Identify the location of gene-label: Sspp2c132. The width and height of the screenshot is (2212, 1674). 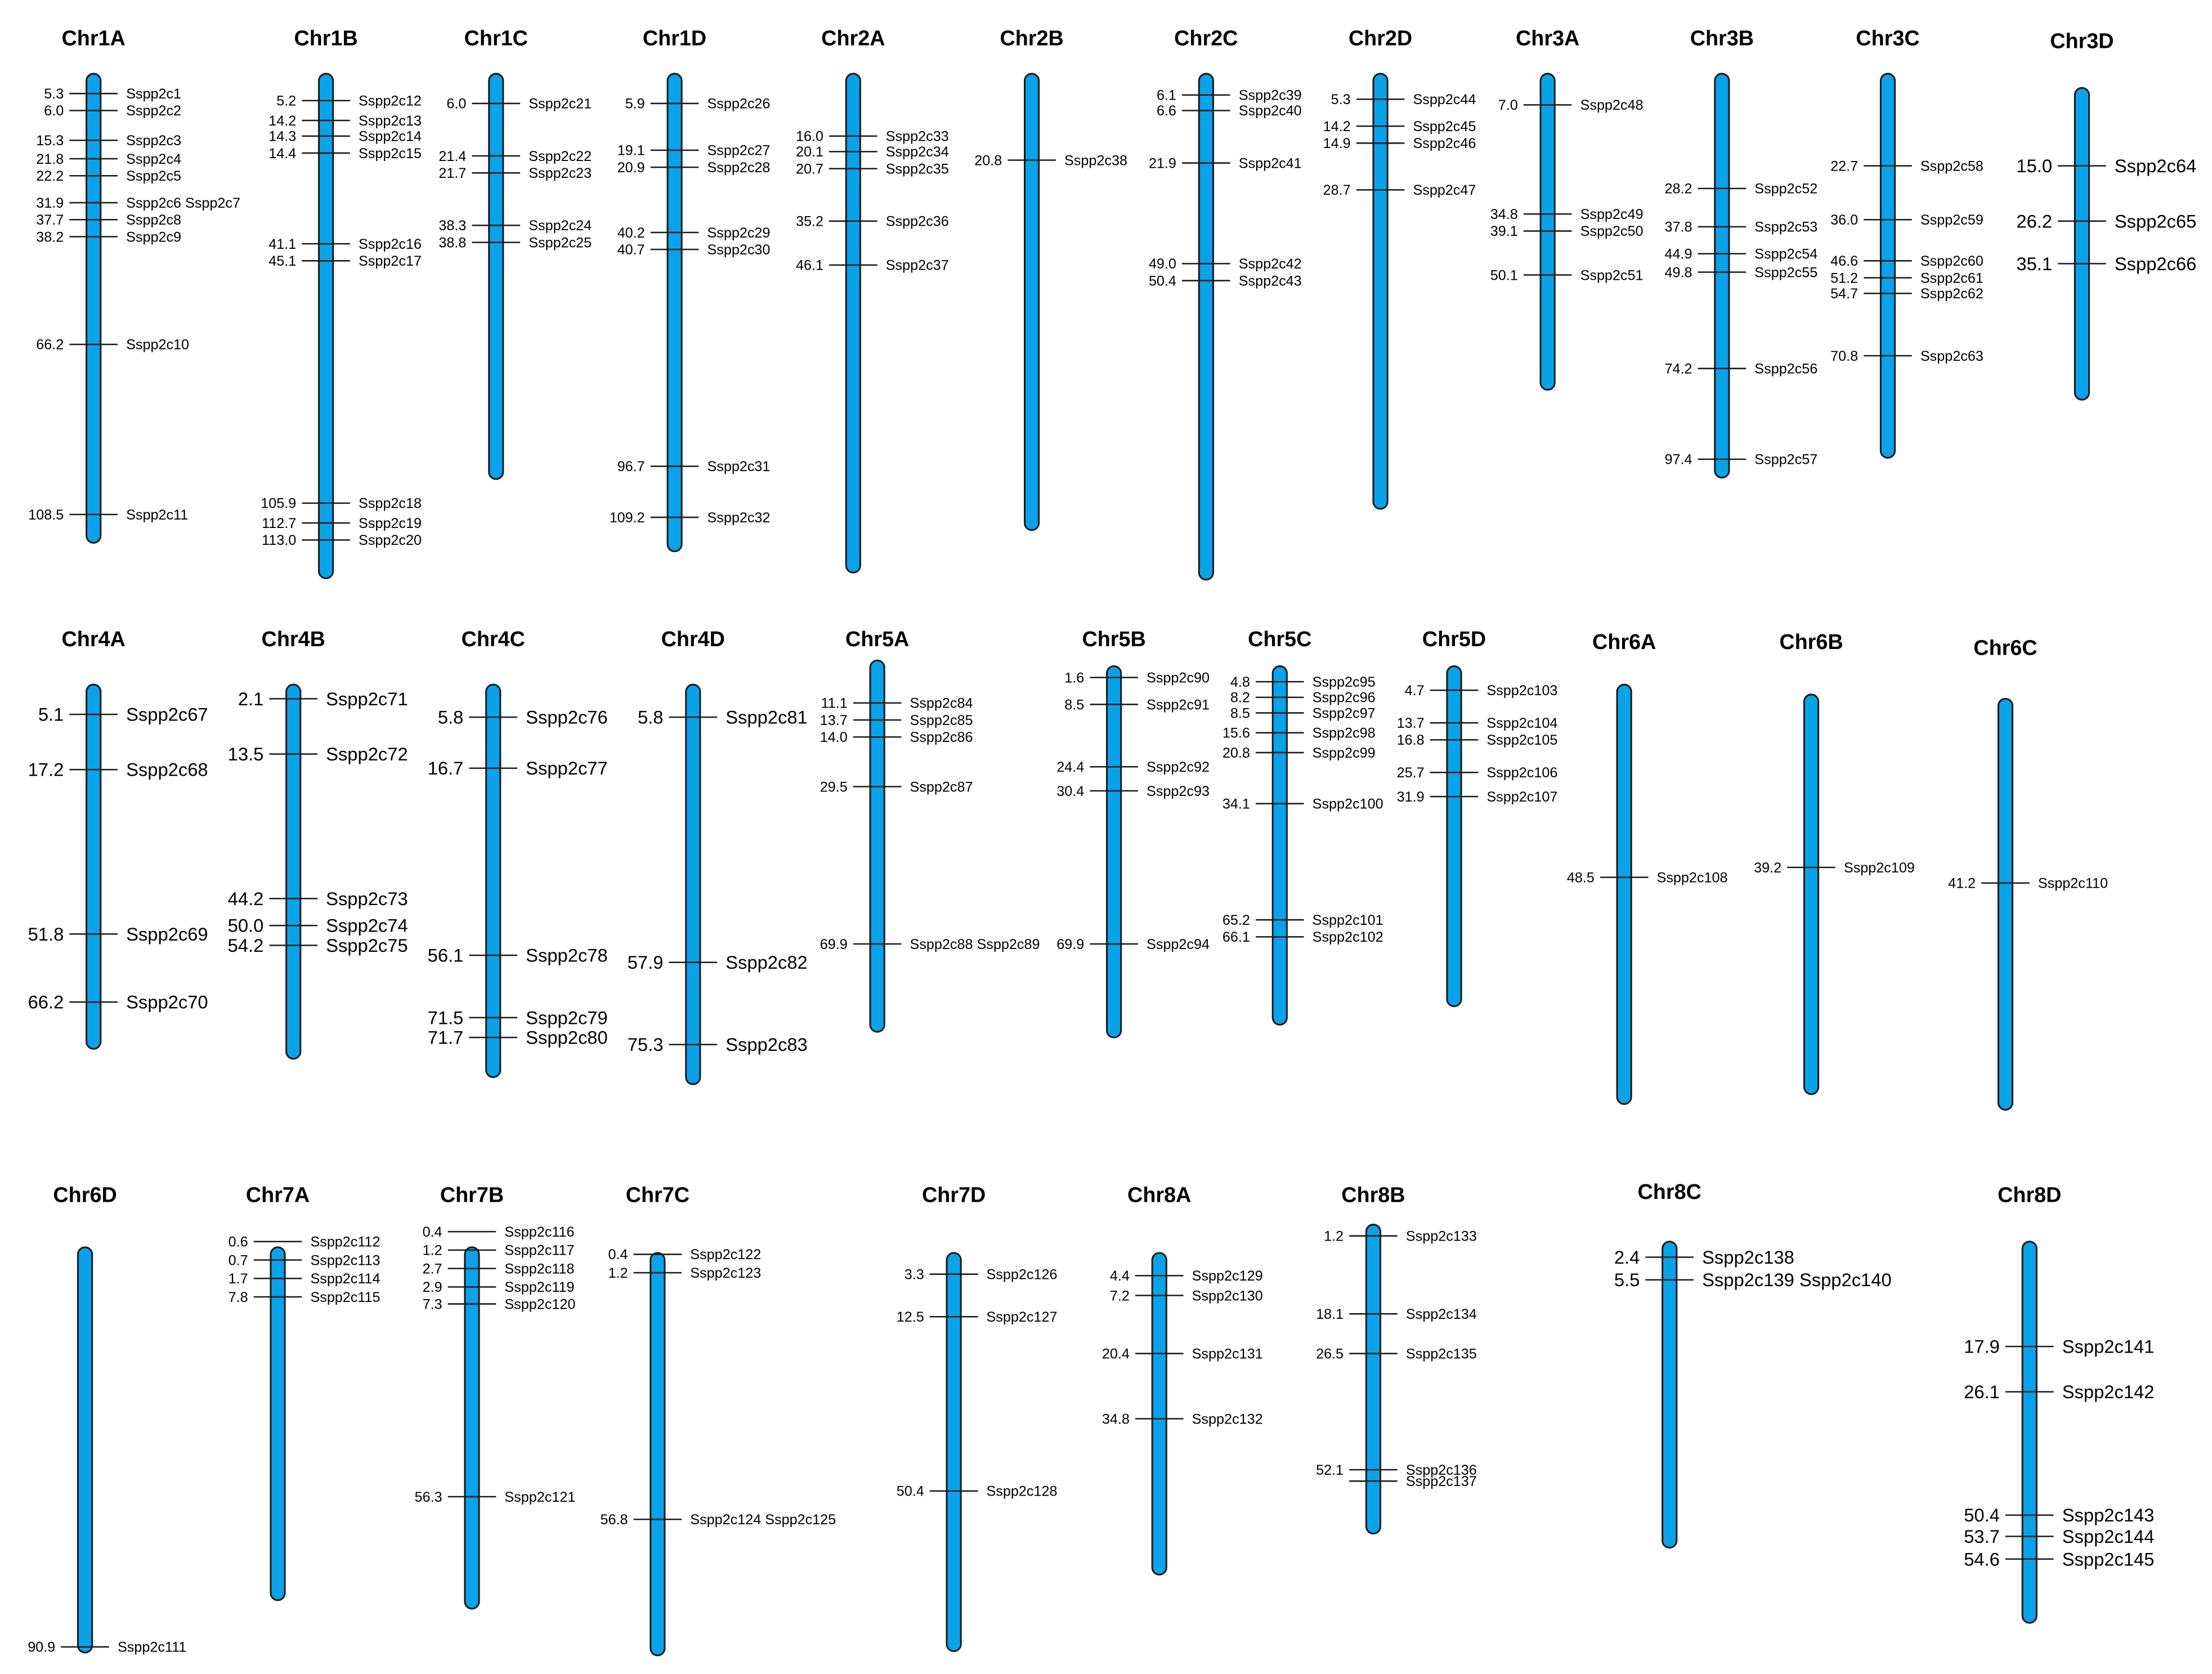
(1228, 1419).